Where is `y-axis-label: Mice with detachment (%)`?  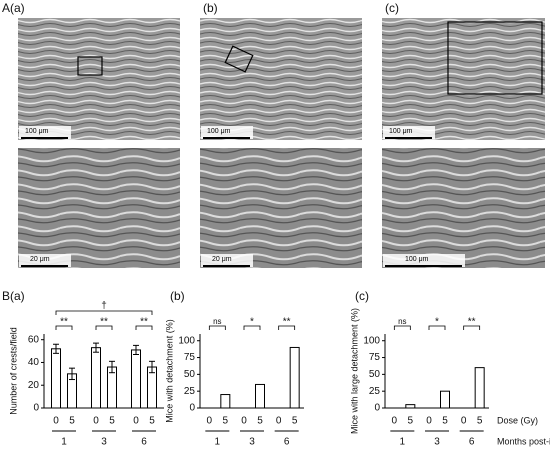
y-axis-label: Mice with detachment (%) is located at coordinates (169, 371).